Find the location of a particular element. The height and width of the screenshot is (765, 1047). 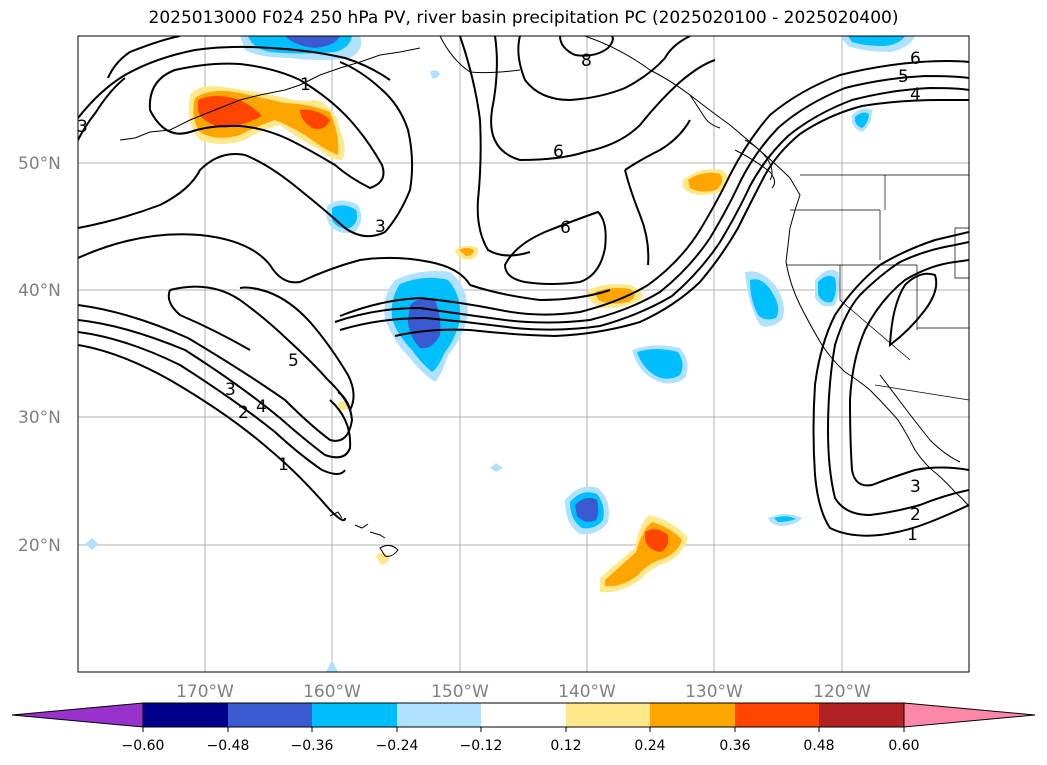

lat-label-50n: 50°N is located at coordinates (39, 164).